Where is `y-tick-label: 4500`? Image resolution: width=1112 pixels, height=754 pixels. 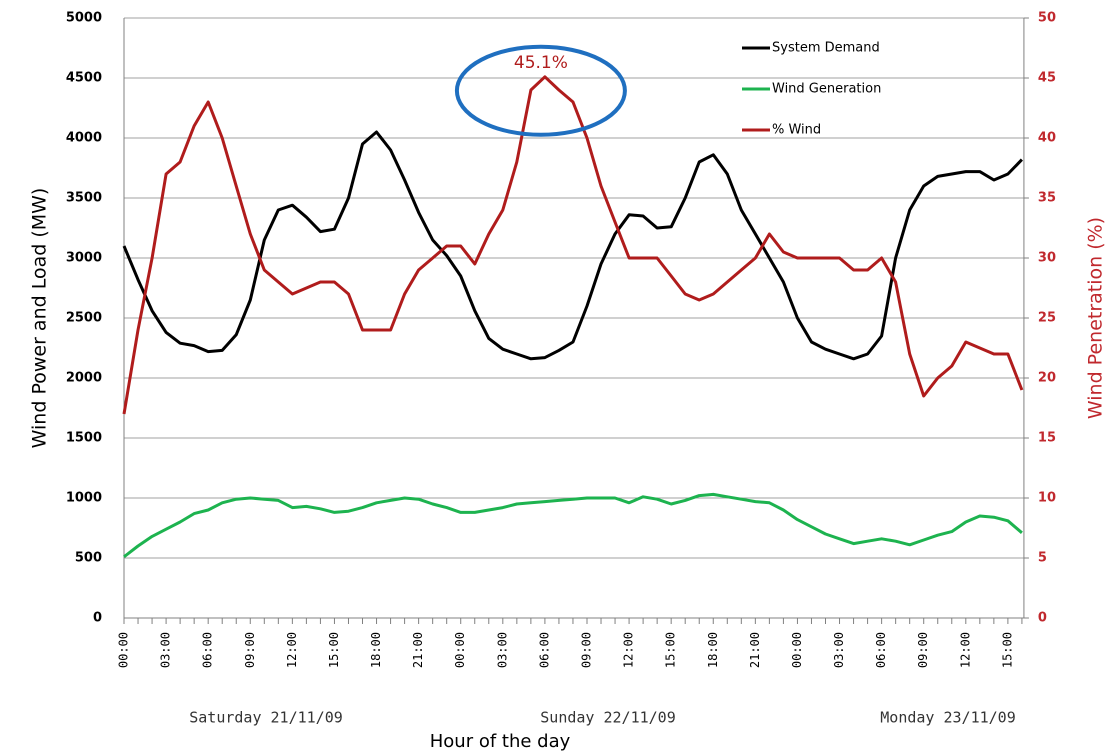 y-tick-label: 4500 is located at coordinates (84, 78).